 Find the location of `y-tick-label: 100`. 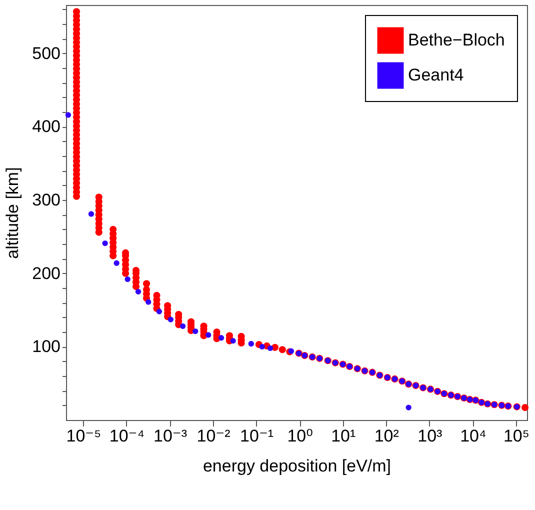

y-tick-label: 100 is located at coordinates (46, 346).